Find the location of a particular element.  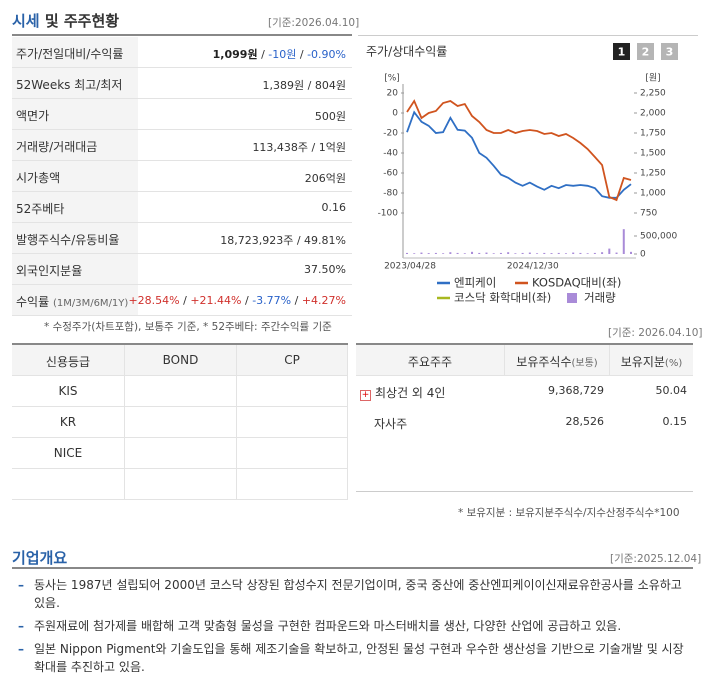

tick-label: 1,250 is located at coordinates (653, 174).